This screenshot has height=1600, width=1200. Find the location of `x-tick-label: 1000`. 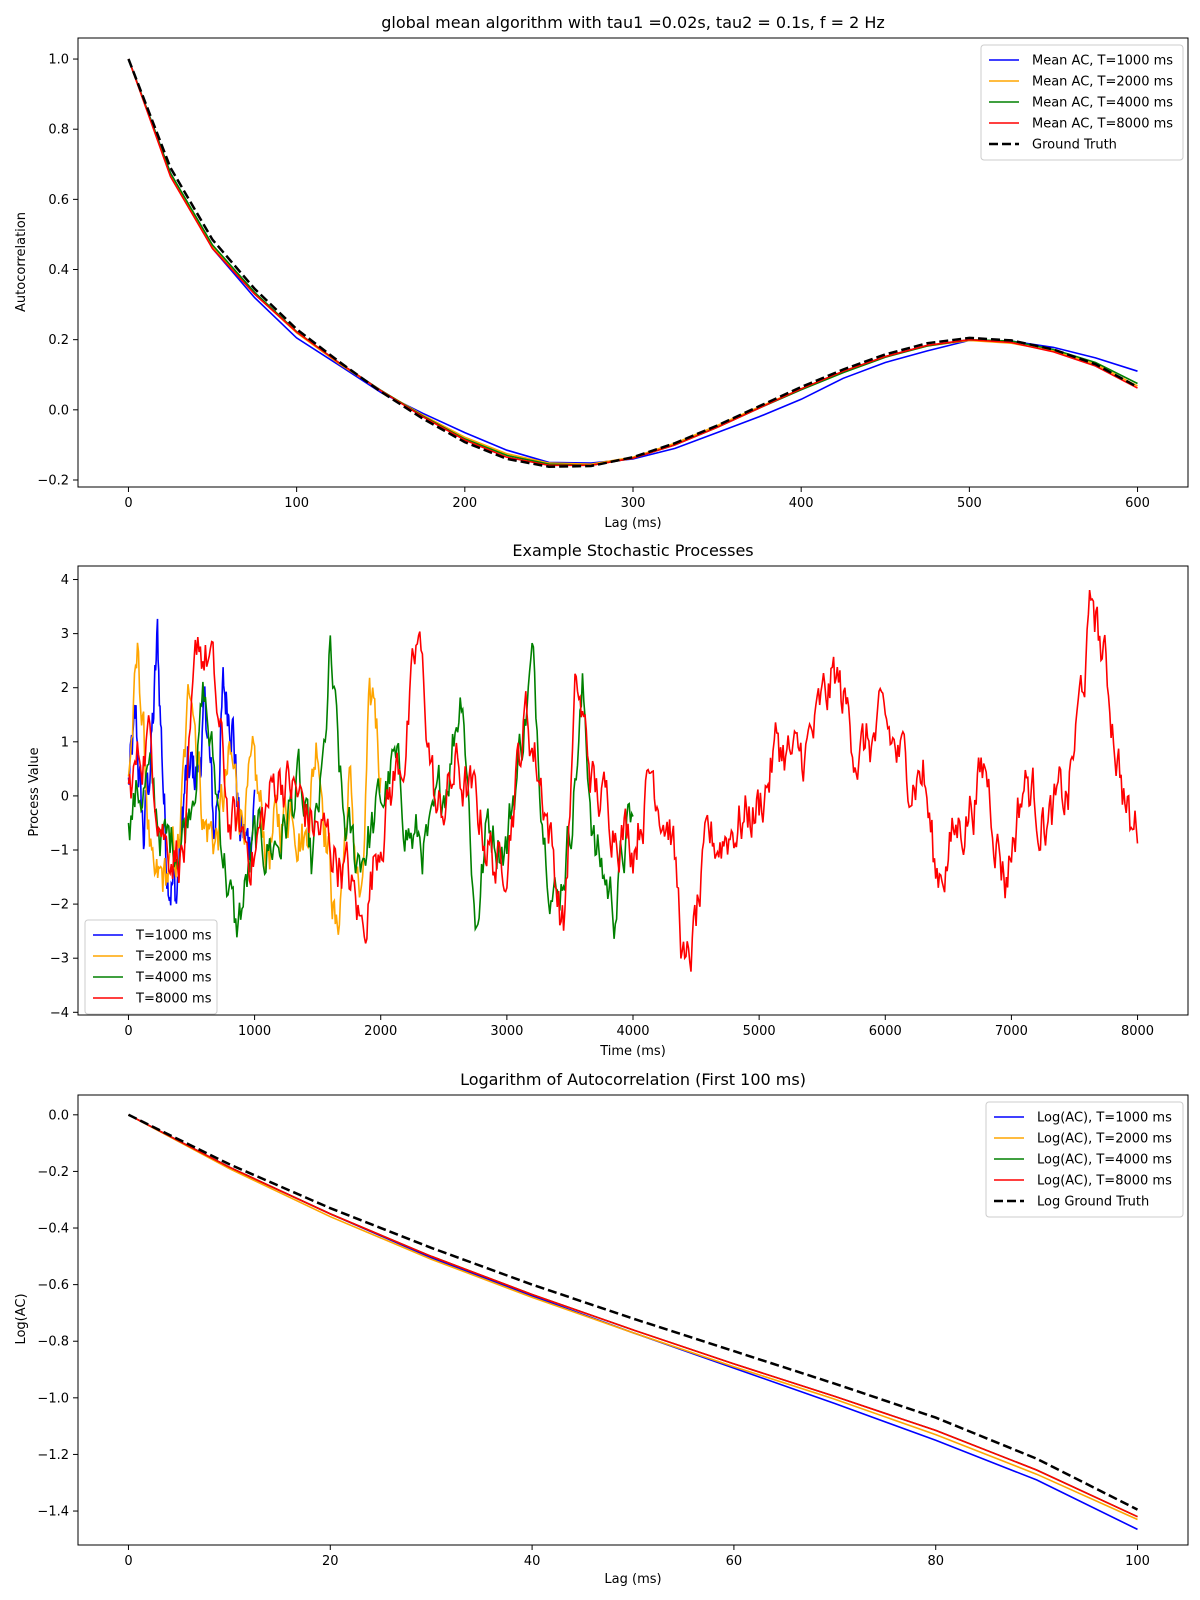

x-tick-label: 1000 is located at coordinates (254, 1031).